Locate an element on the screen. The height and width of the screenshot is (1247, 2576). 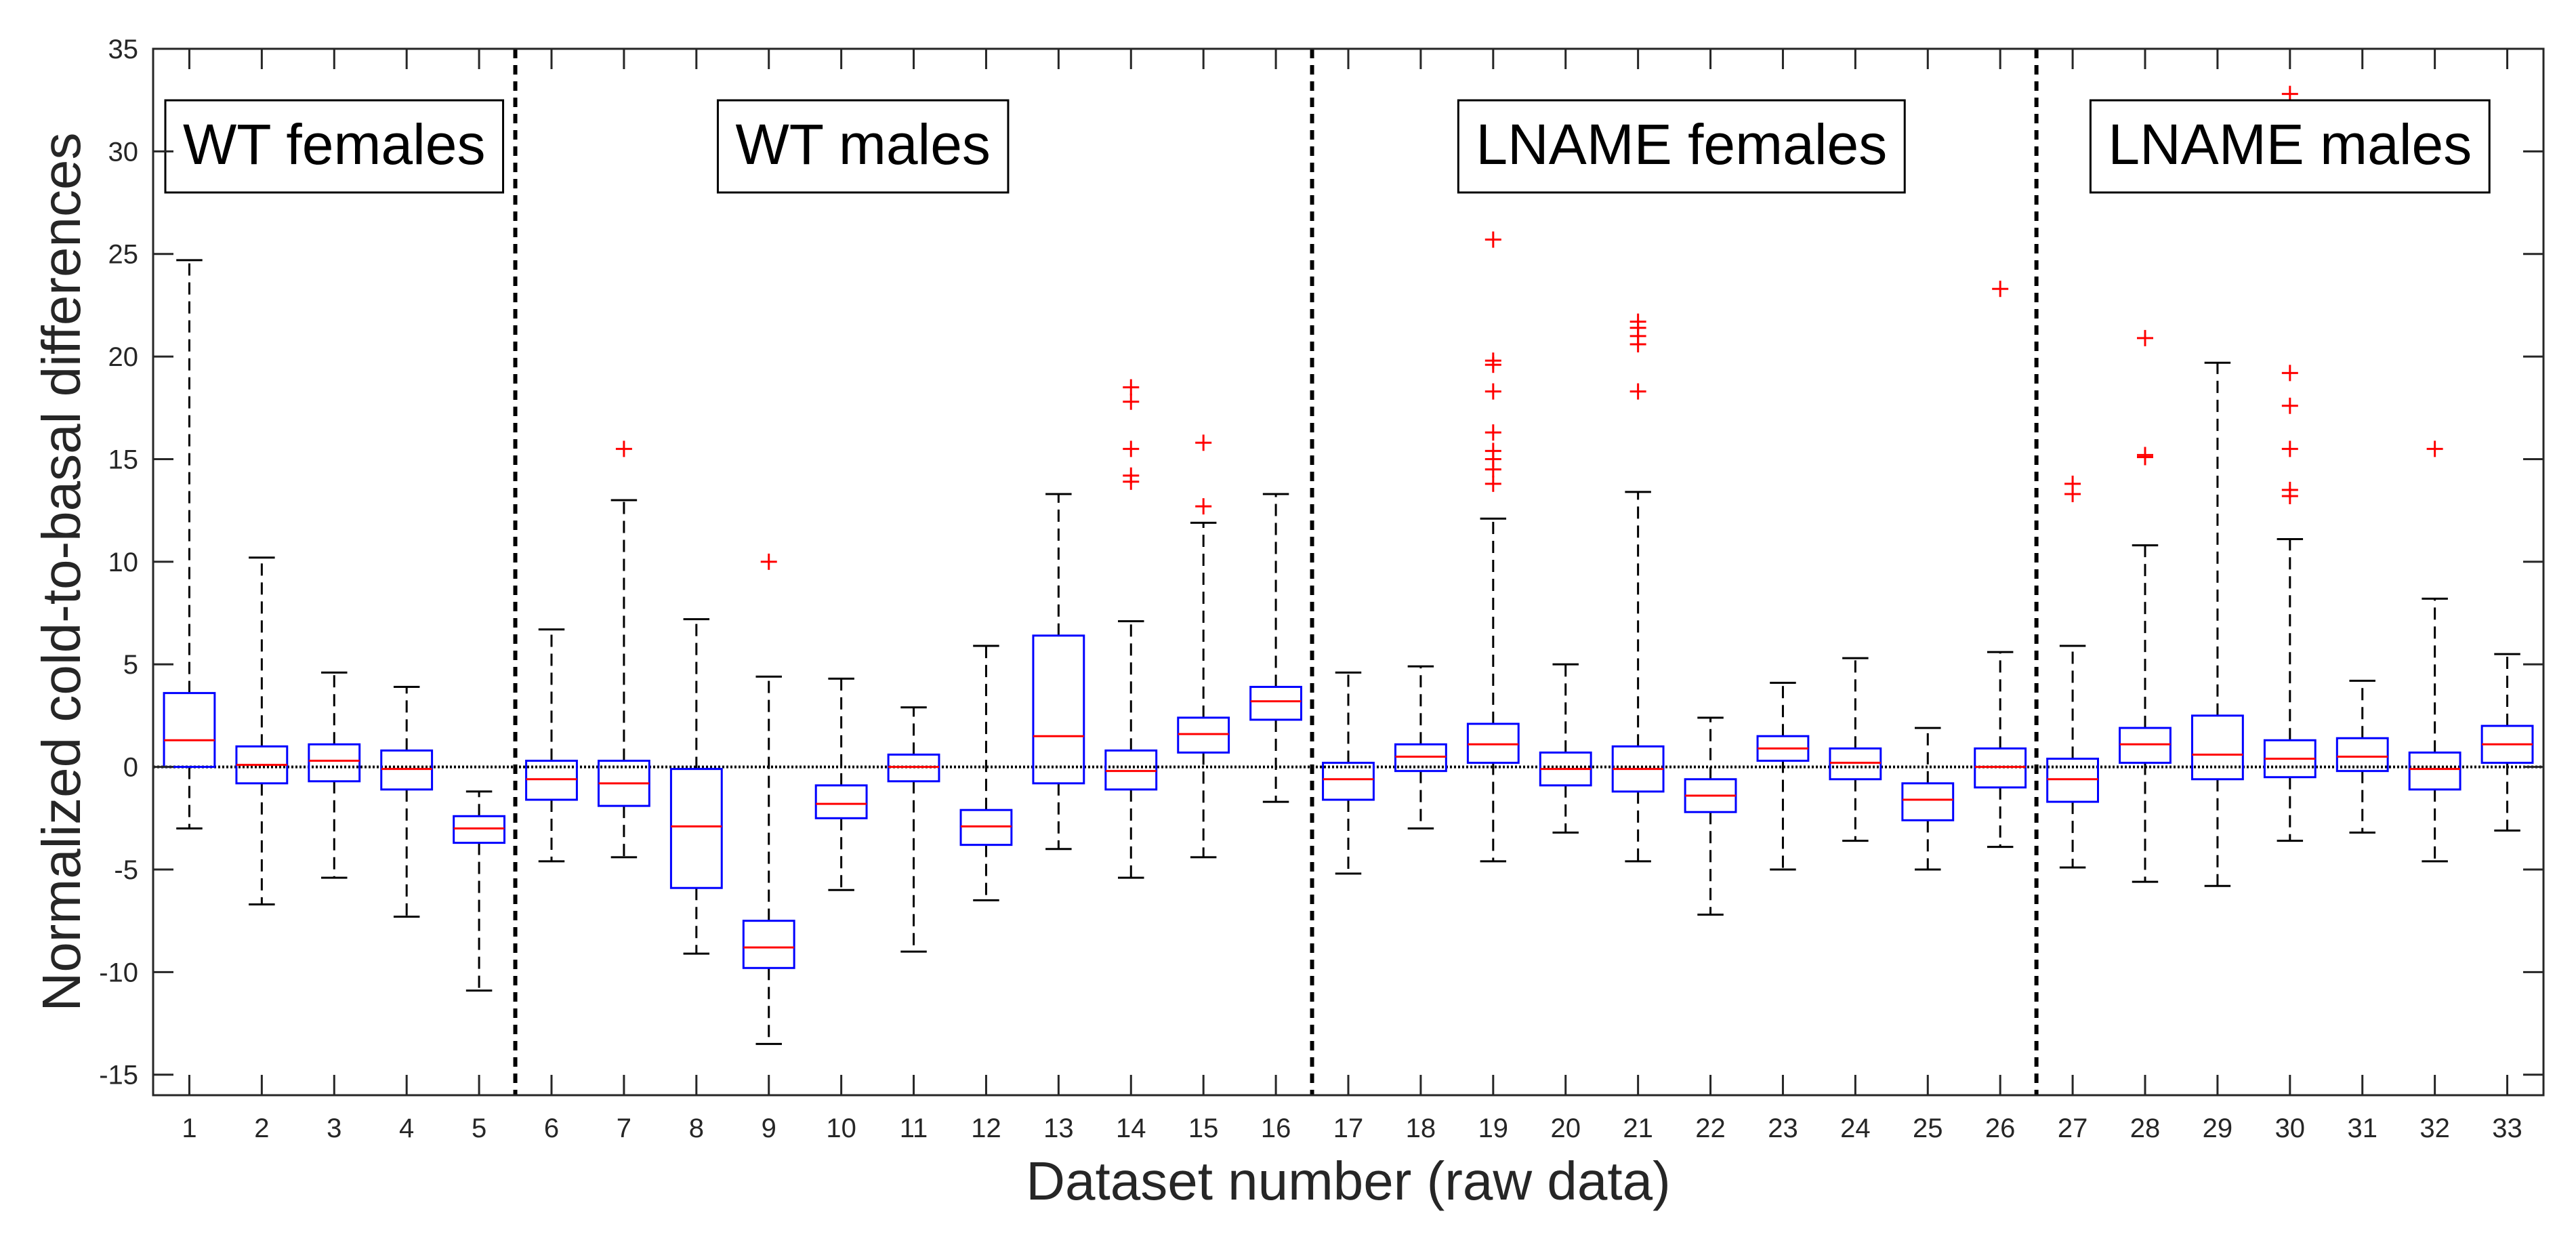
x-tick-label: 2 is located at coordinates (261, 1128).